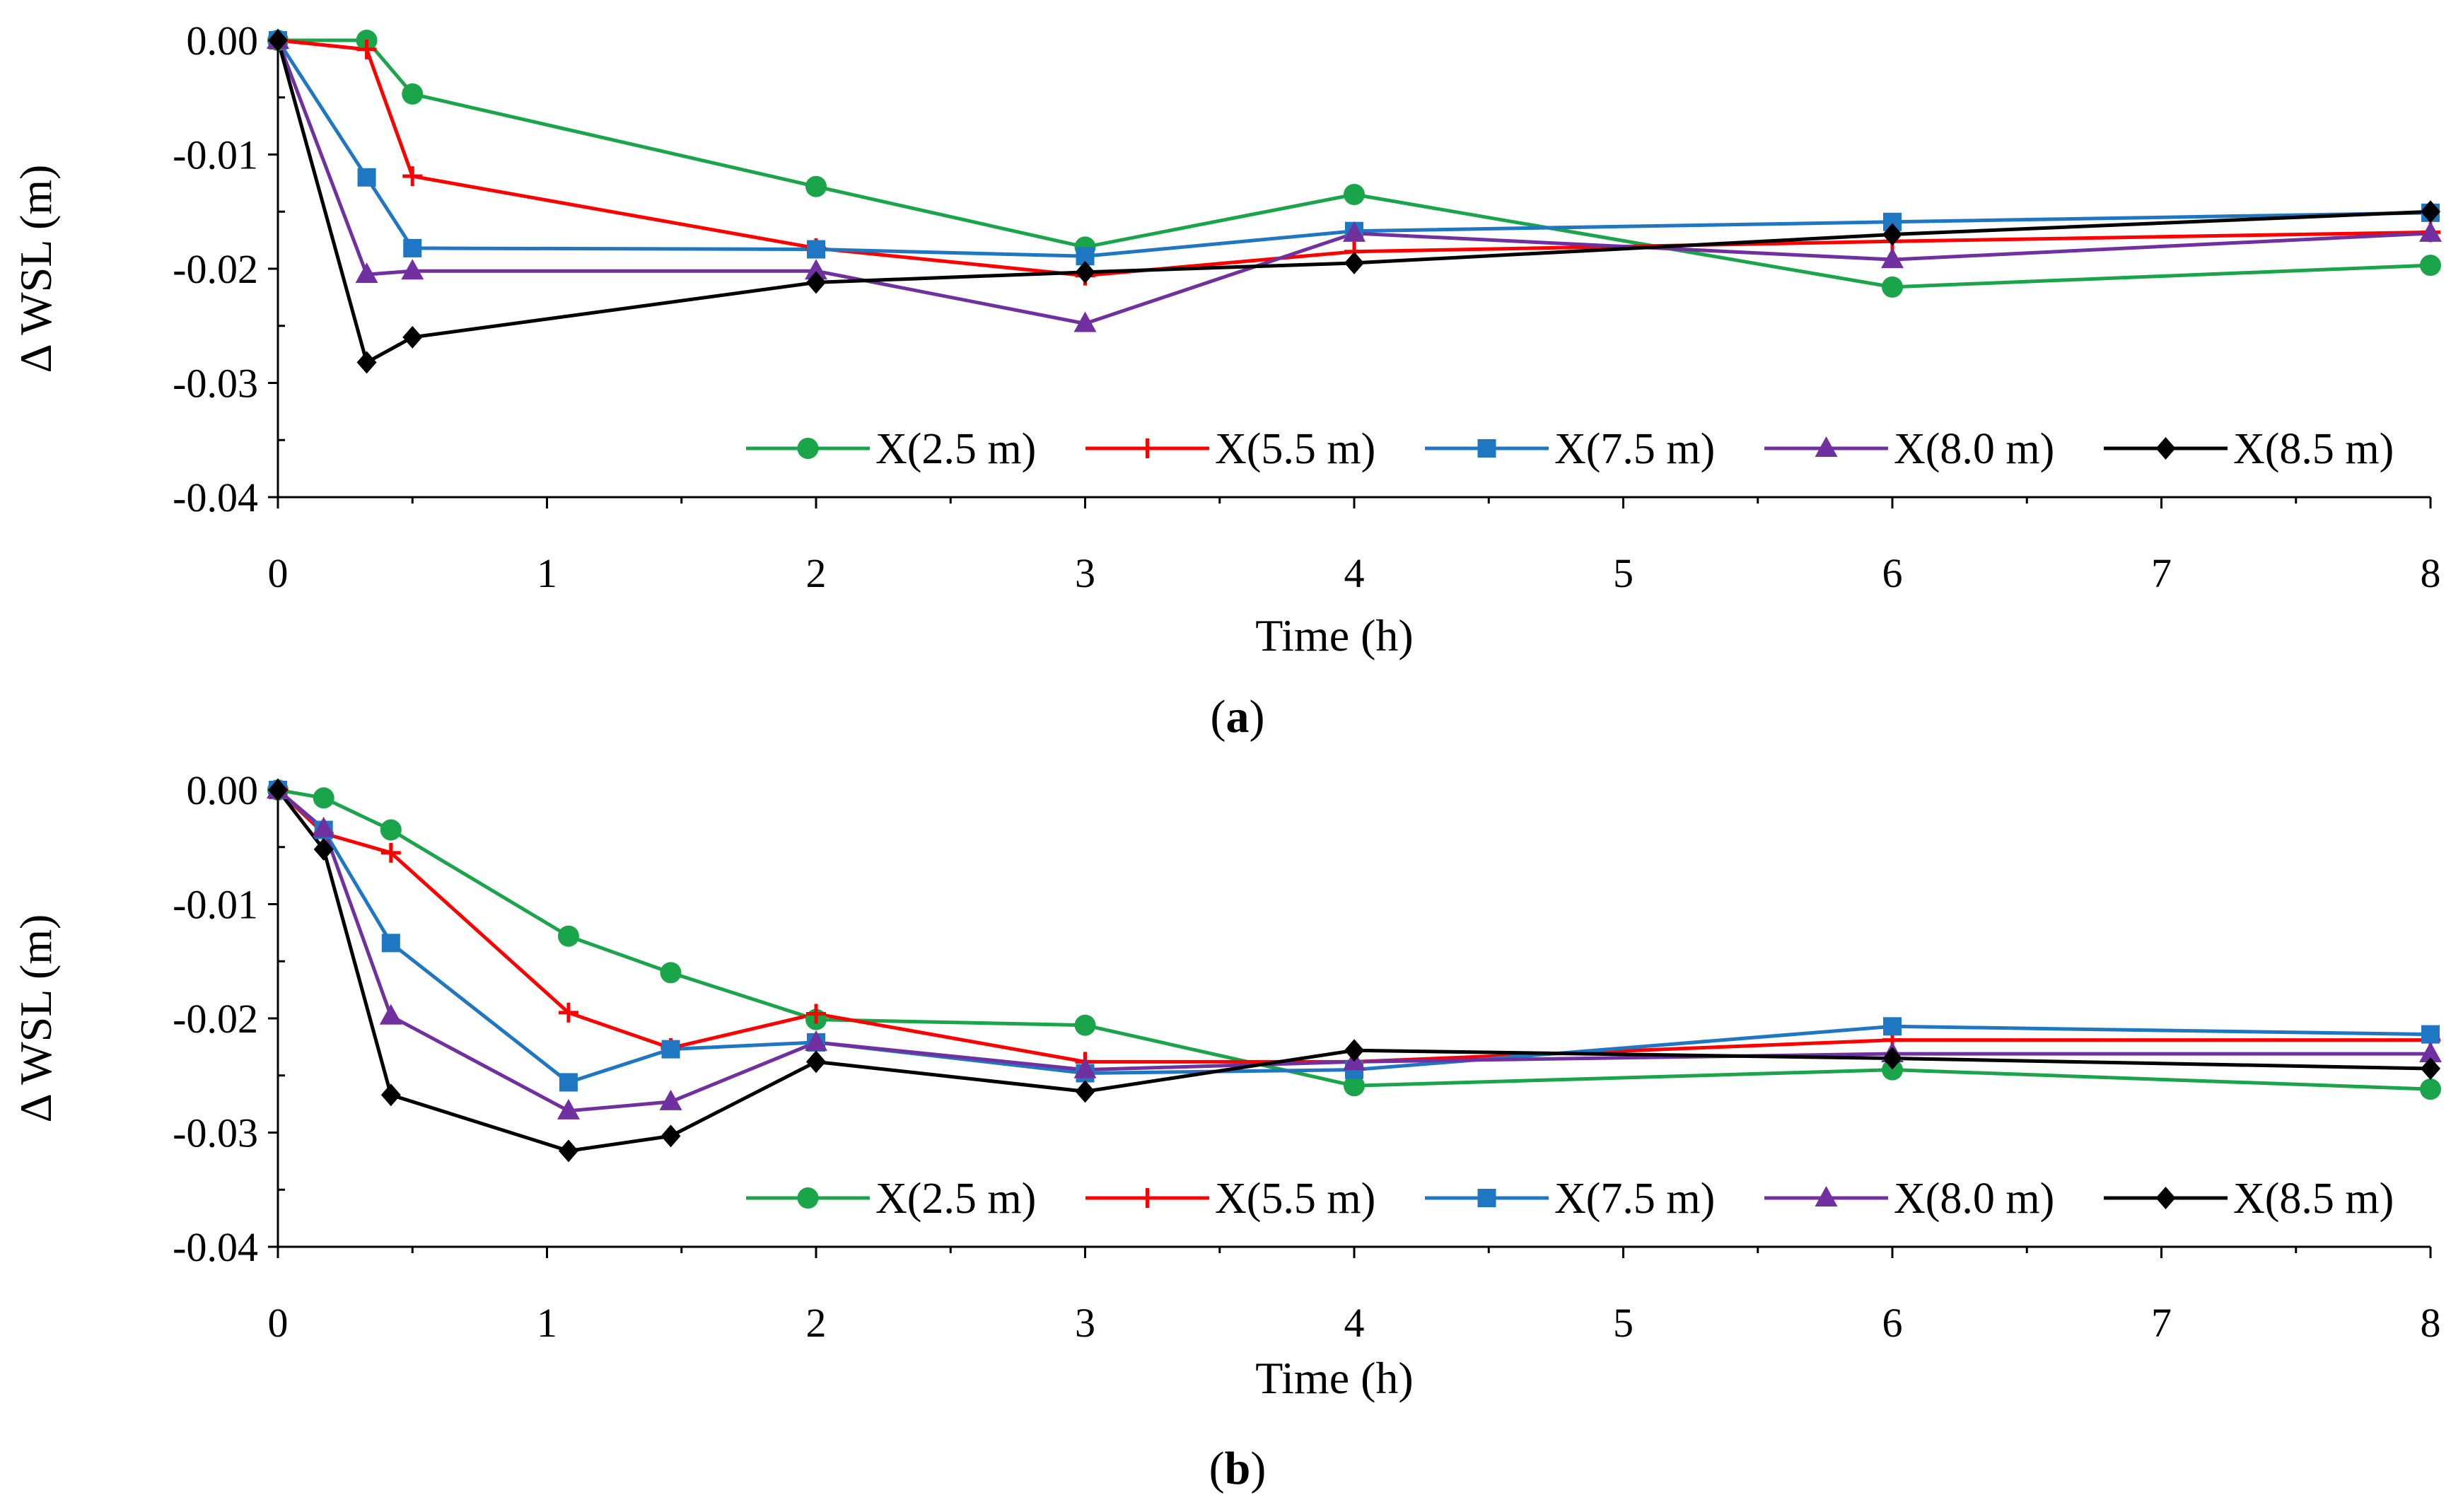 This screenshot has width=2451, height=1512. Describe the element at coordinates (223, 790) in the screenshot. I see `y-tick-label: 0.00` at that location.